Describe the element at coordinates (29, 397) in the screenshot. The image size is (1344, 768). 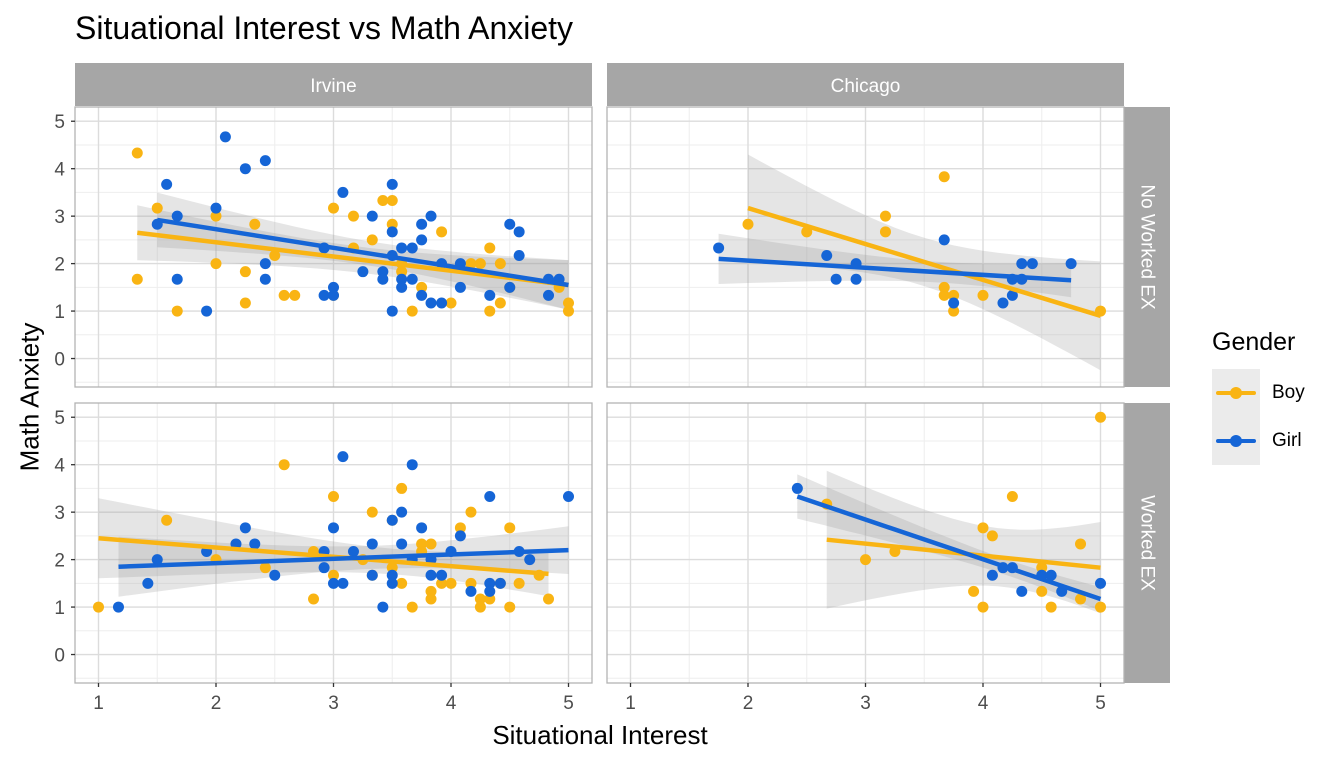
I see `y-axis-label: Math Anxiety` at that location.